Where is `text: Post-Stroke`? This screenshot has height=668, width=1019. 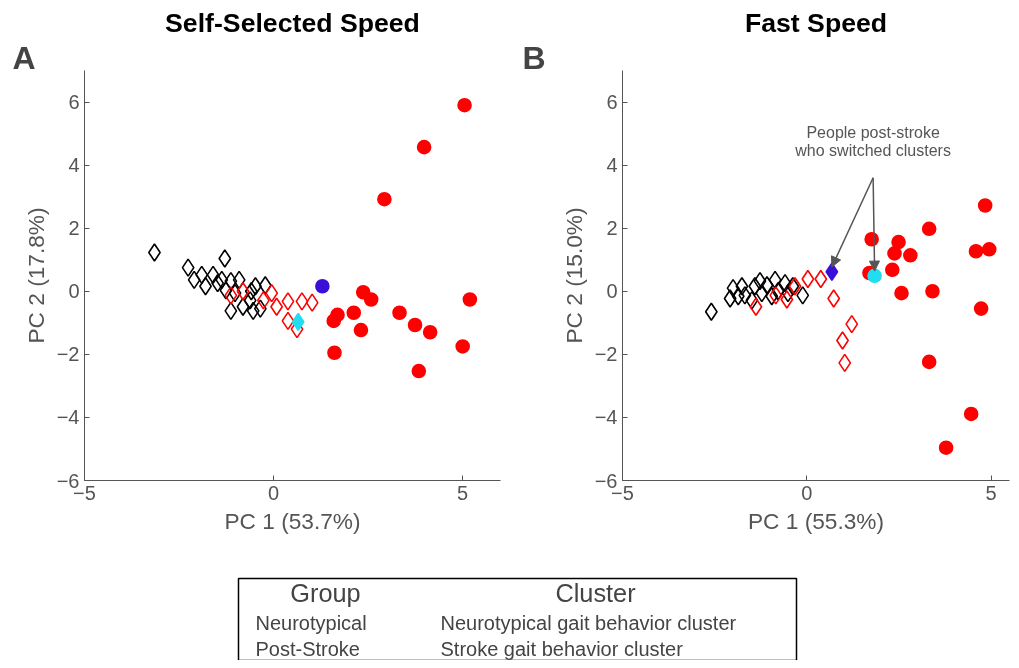
text: Post-Stroke is located at coordinates (307, 648).